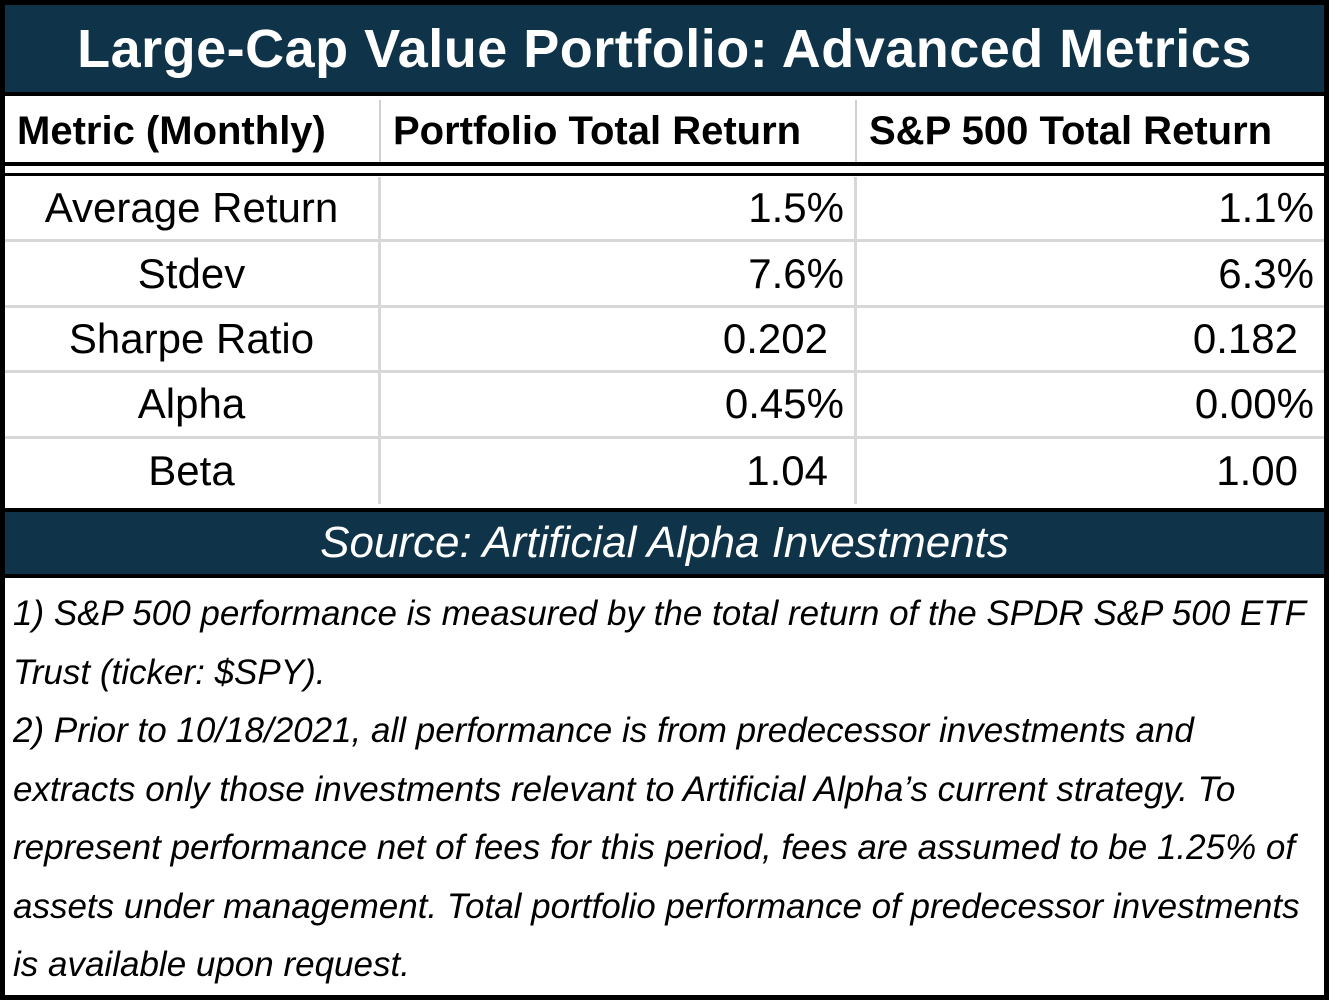 The width and height of the screenshot is (1329, 1000). I want to click on table-row: Average Return 1.5% 1.1%, so click(664, 210).